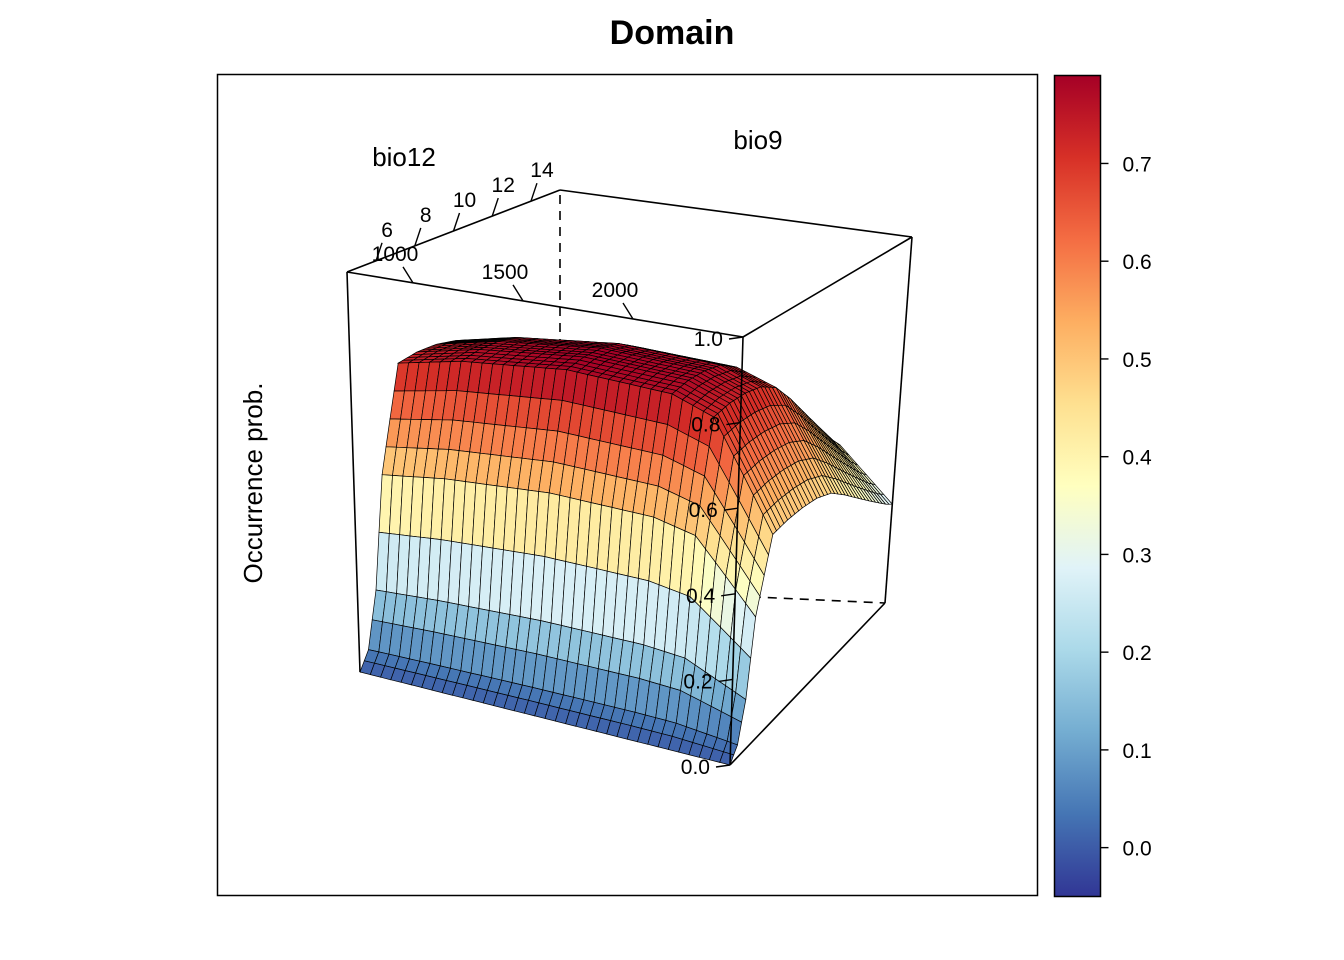 This screenshot has width=1344, height=960. I want to click on colorbar-tick-label: 0.3, so click(1137, 555).